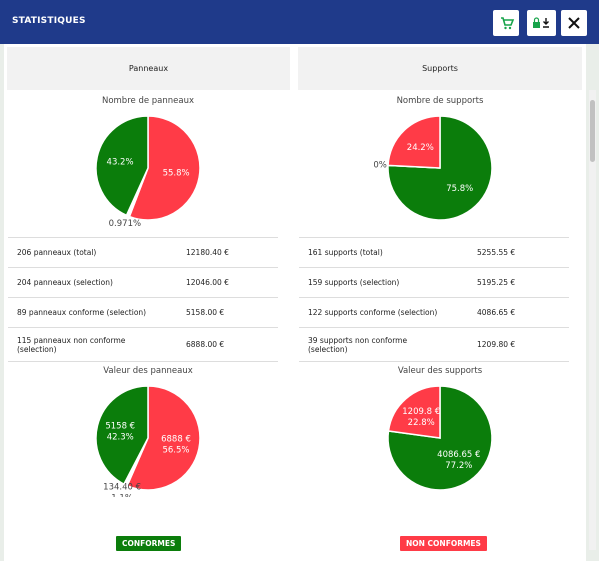  What do you see at coordinates (592, 320) in the screenshot?
I see `scrollbar-track` at bounding box center [592, 320].